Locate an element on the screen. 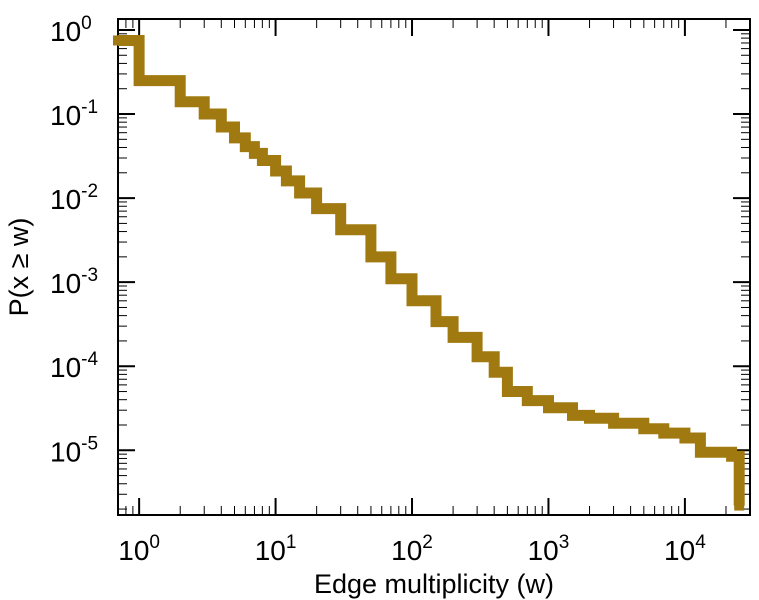  x-tick-label: 10⁴ is located at coordinates (685, 549).